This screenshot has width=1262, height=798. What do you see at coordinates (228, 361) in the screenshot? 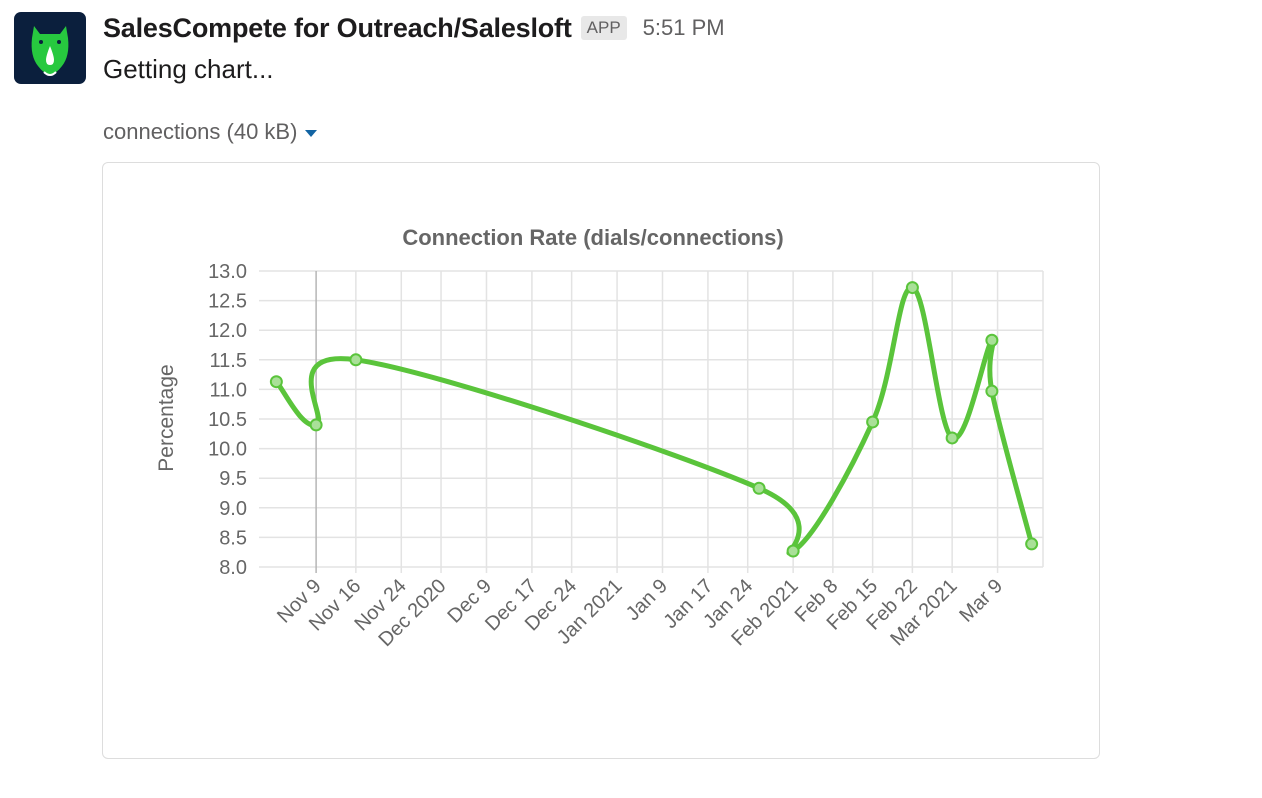
I see `y-tick-label: 11.5` at bounding box center [228, 361].